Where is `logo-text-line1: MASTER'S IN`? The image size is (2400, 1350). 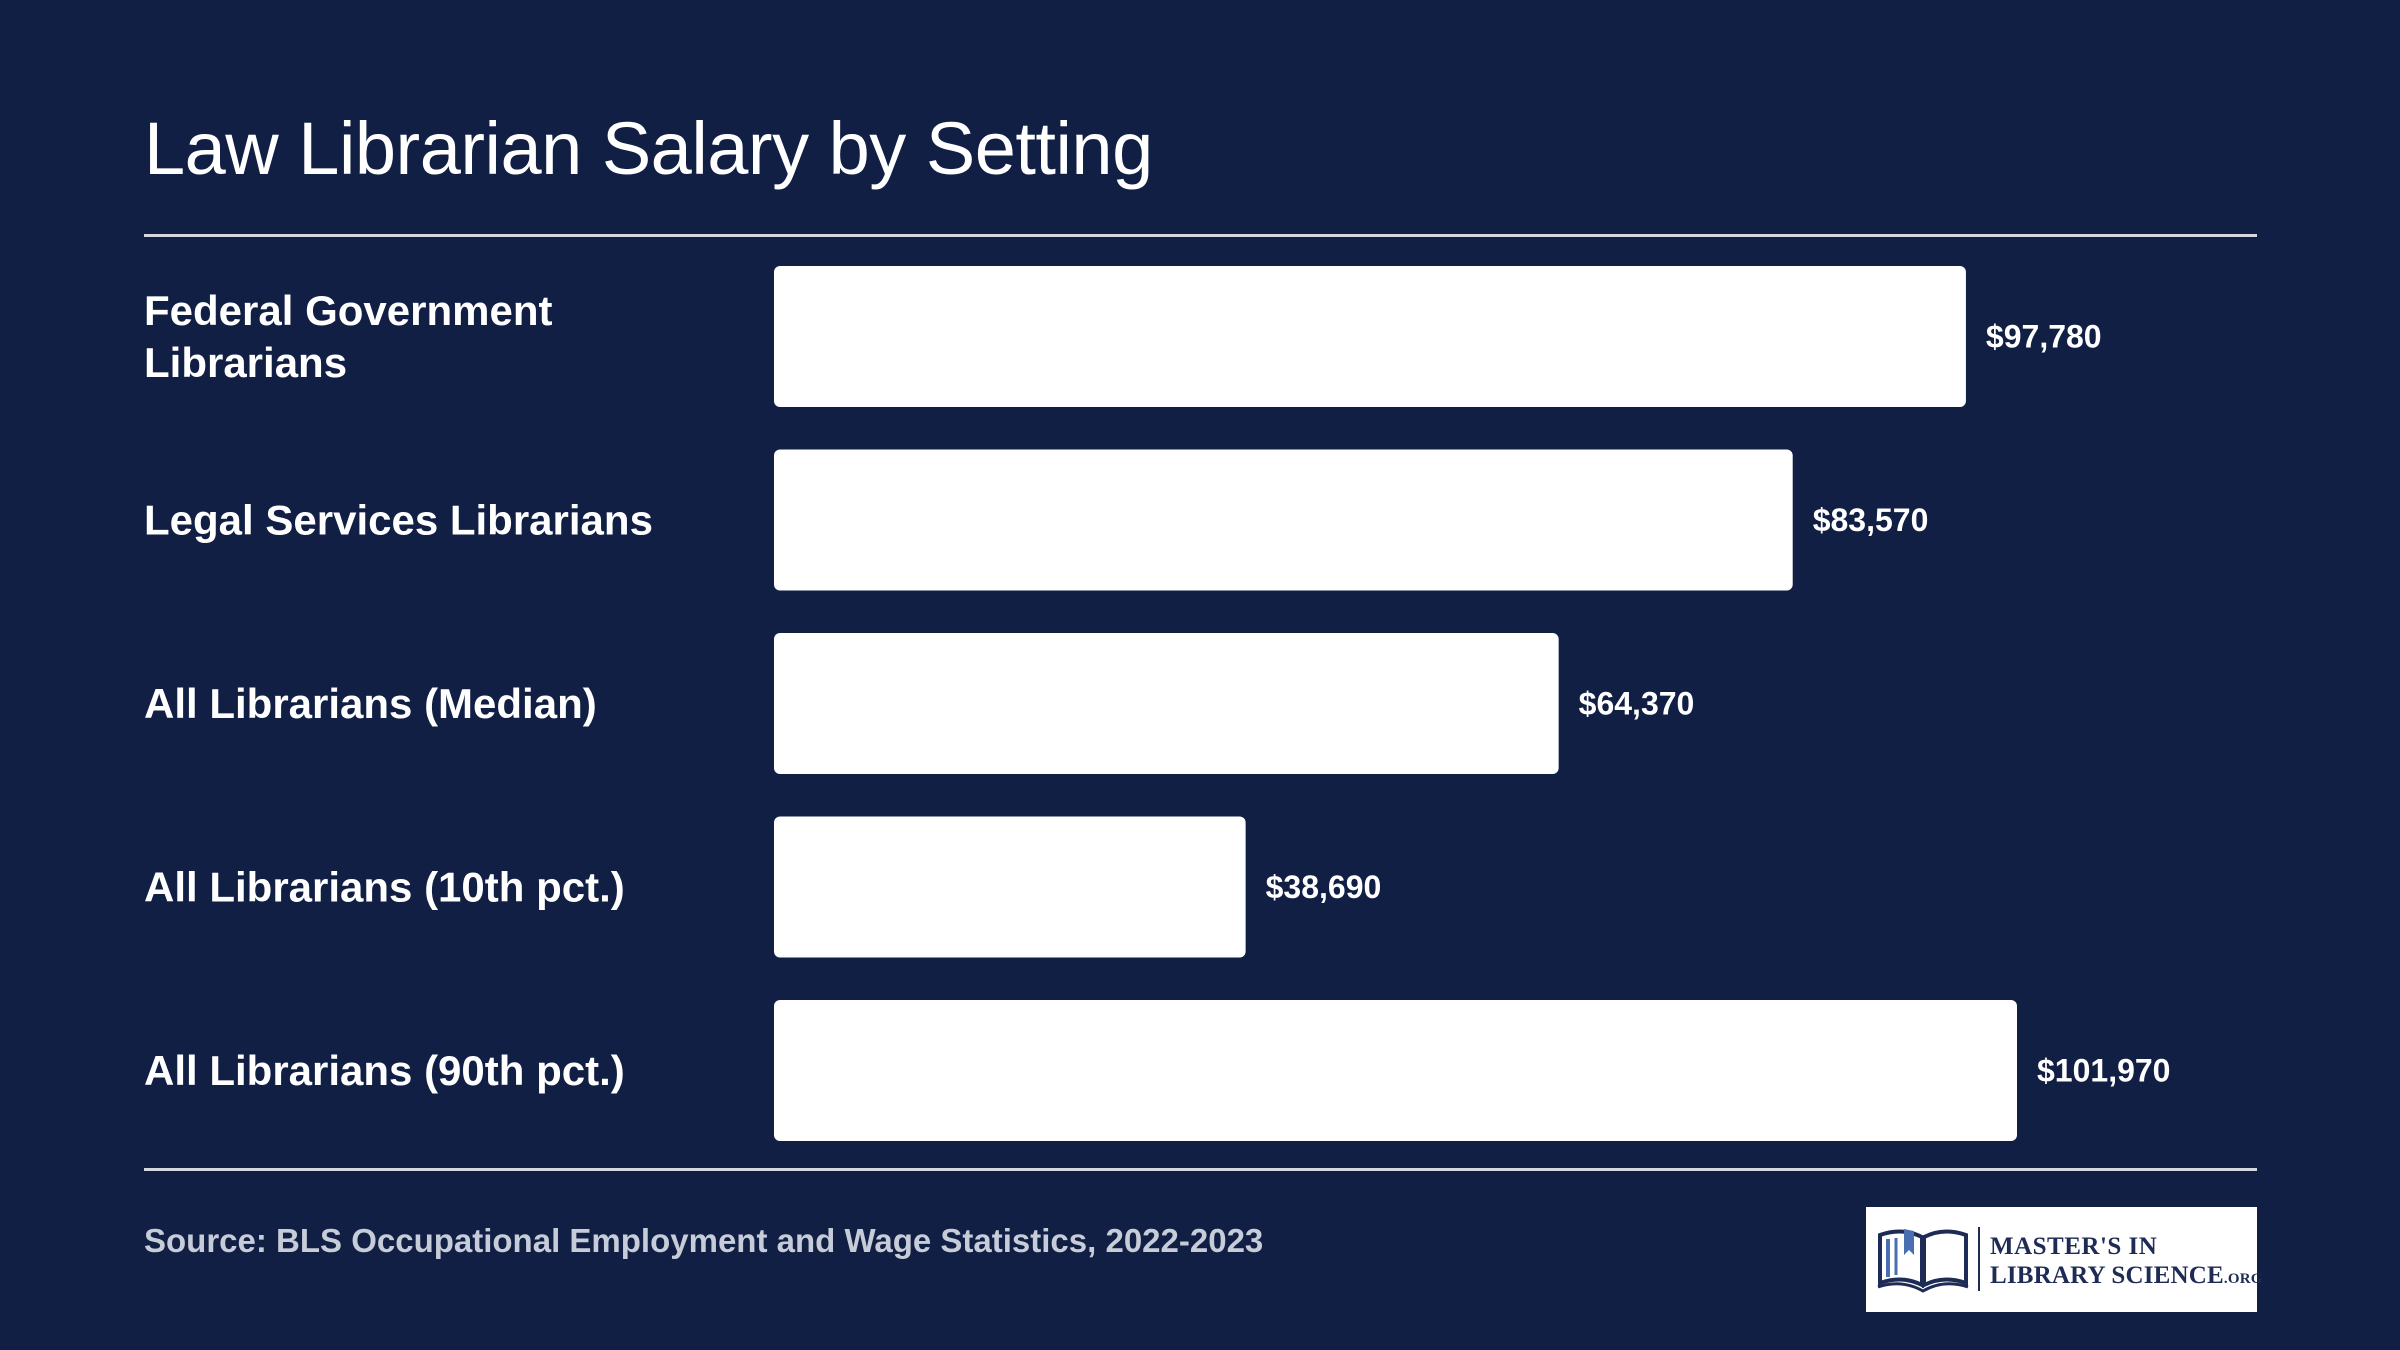 logo-text-line1: MASTER'S IN is located at coordinates (2074, 1246).